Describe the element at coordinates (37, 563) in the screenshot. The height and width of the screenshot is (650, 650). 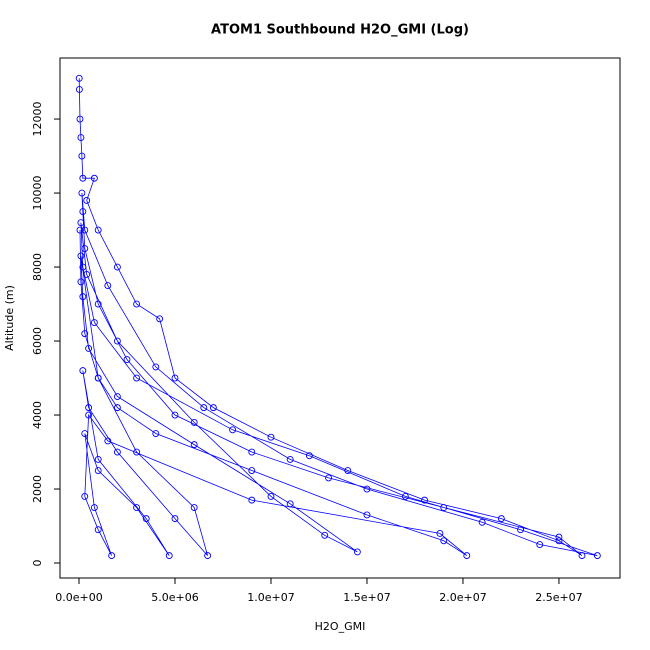
I see `y-tick-label: 0` at that location.